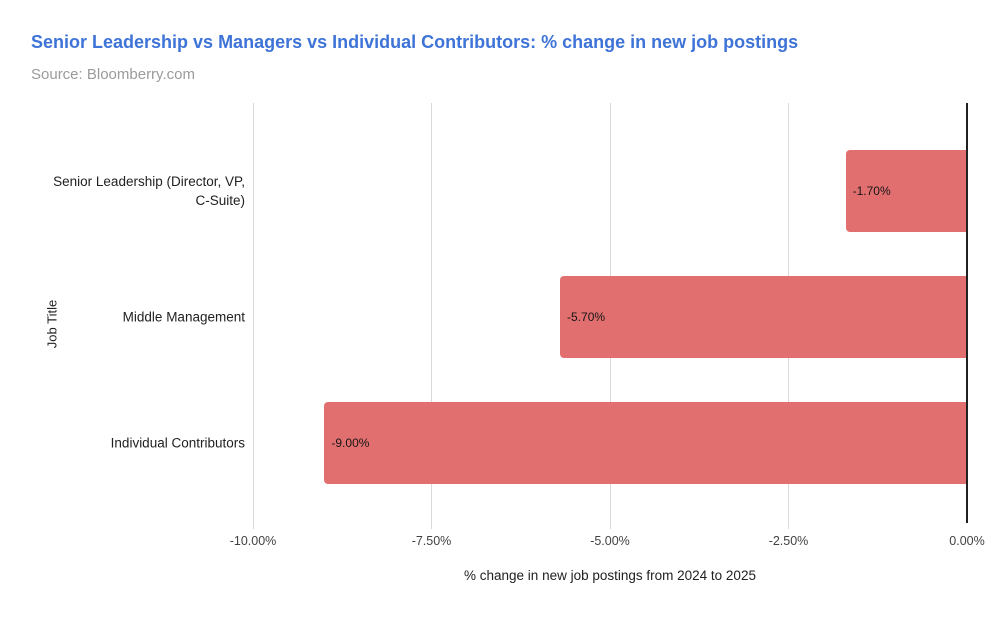 The image size is (999, 617). Describe the element at coordinates (967, 313) in the screenshot. I see `zero-baseline-axis` at that location.